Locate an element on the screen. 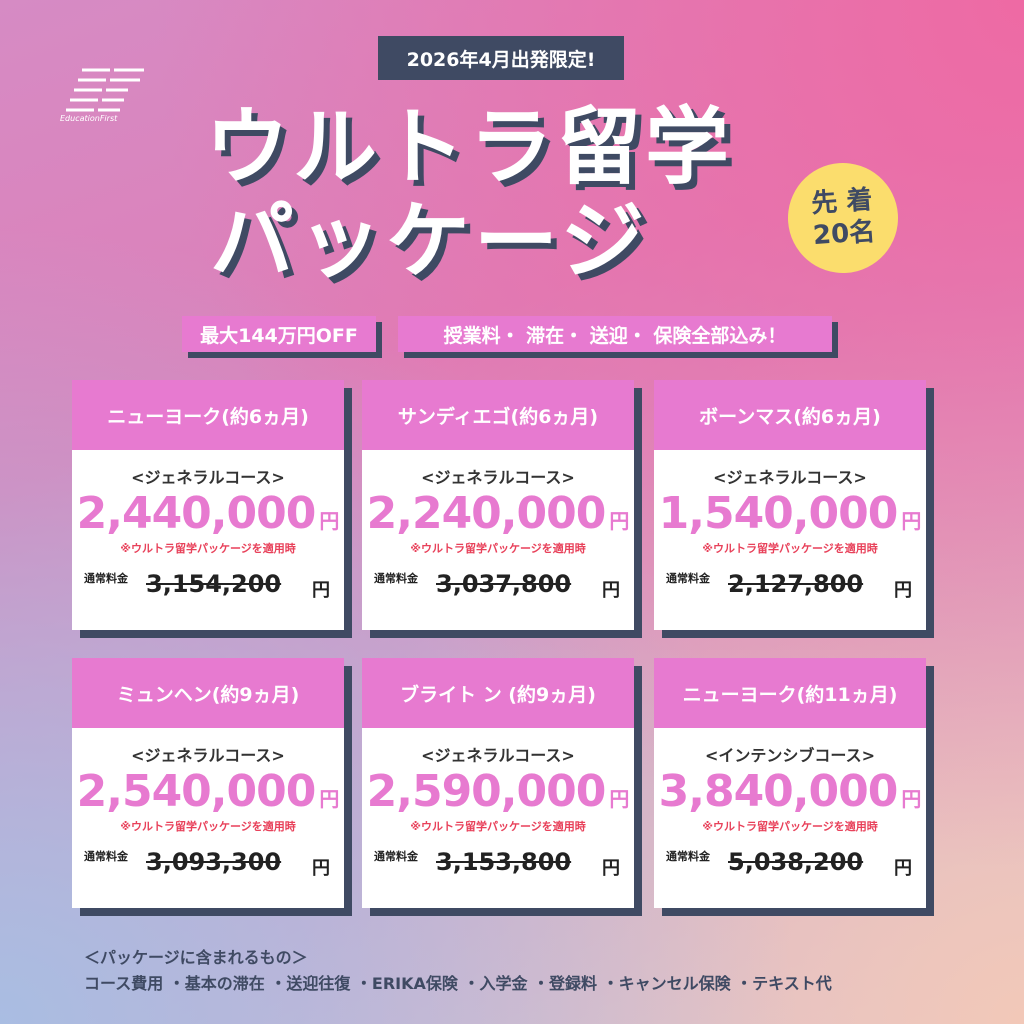  regular-price: 3,153,800 is located at coordinates (504, 862).